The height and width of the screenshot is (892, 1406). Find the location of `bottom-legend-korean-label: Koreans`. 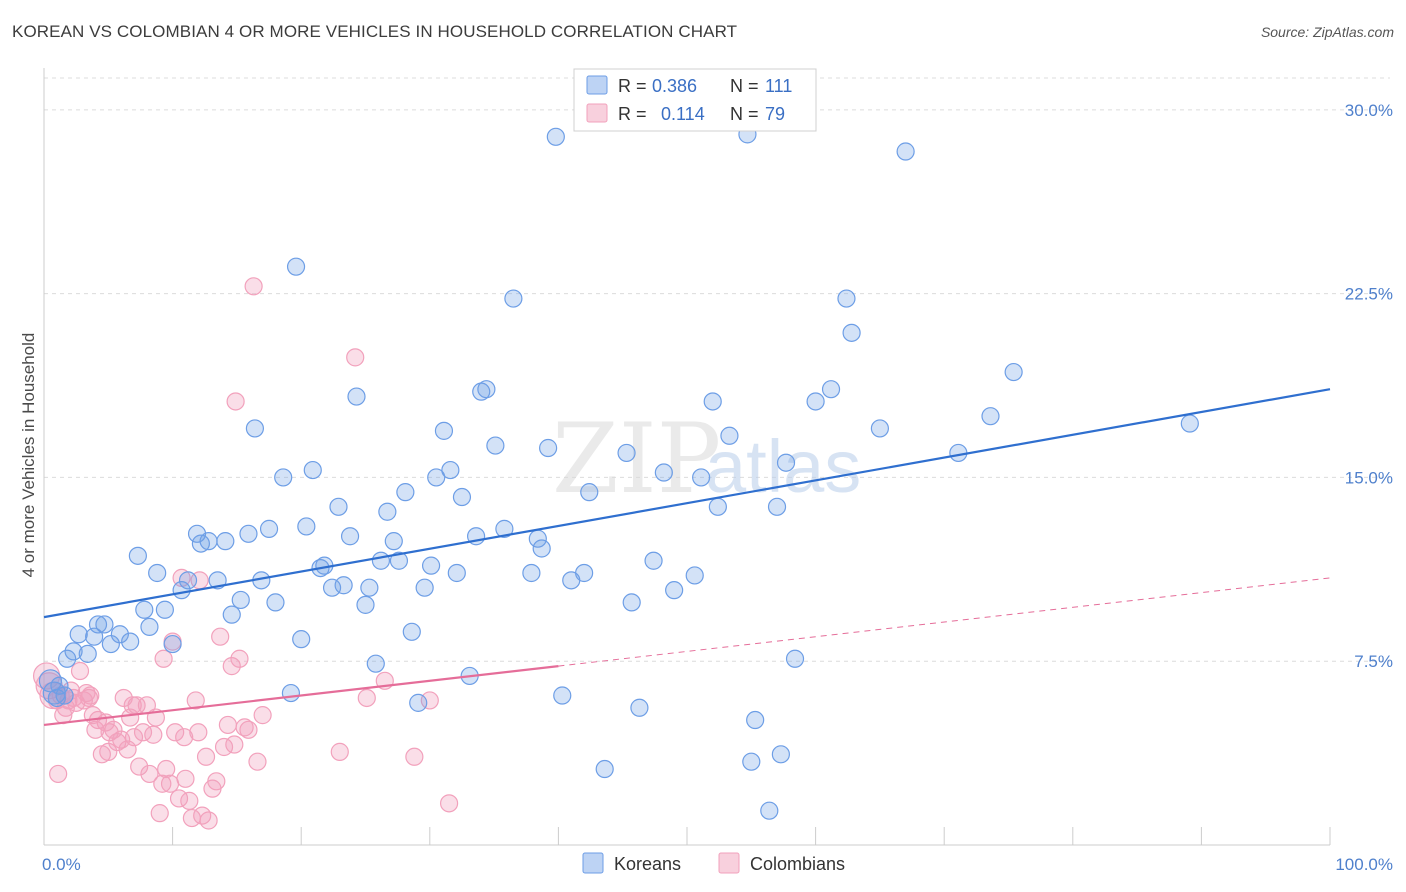

bottom-legend-korean-label: Koreans is located at coordinates (647, 864).